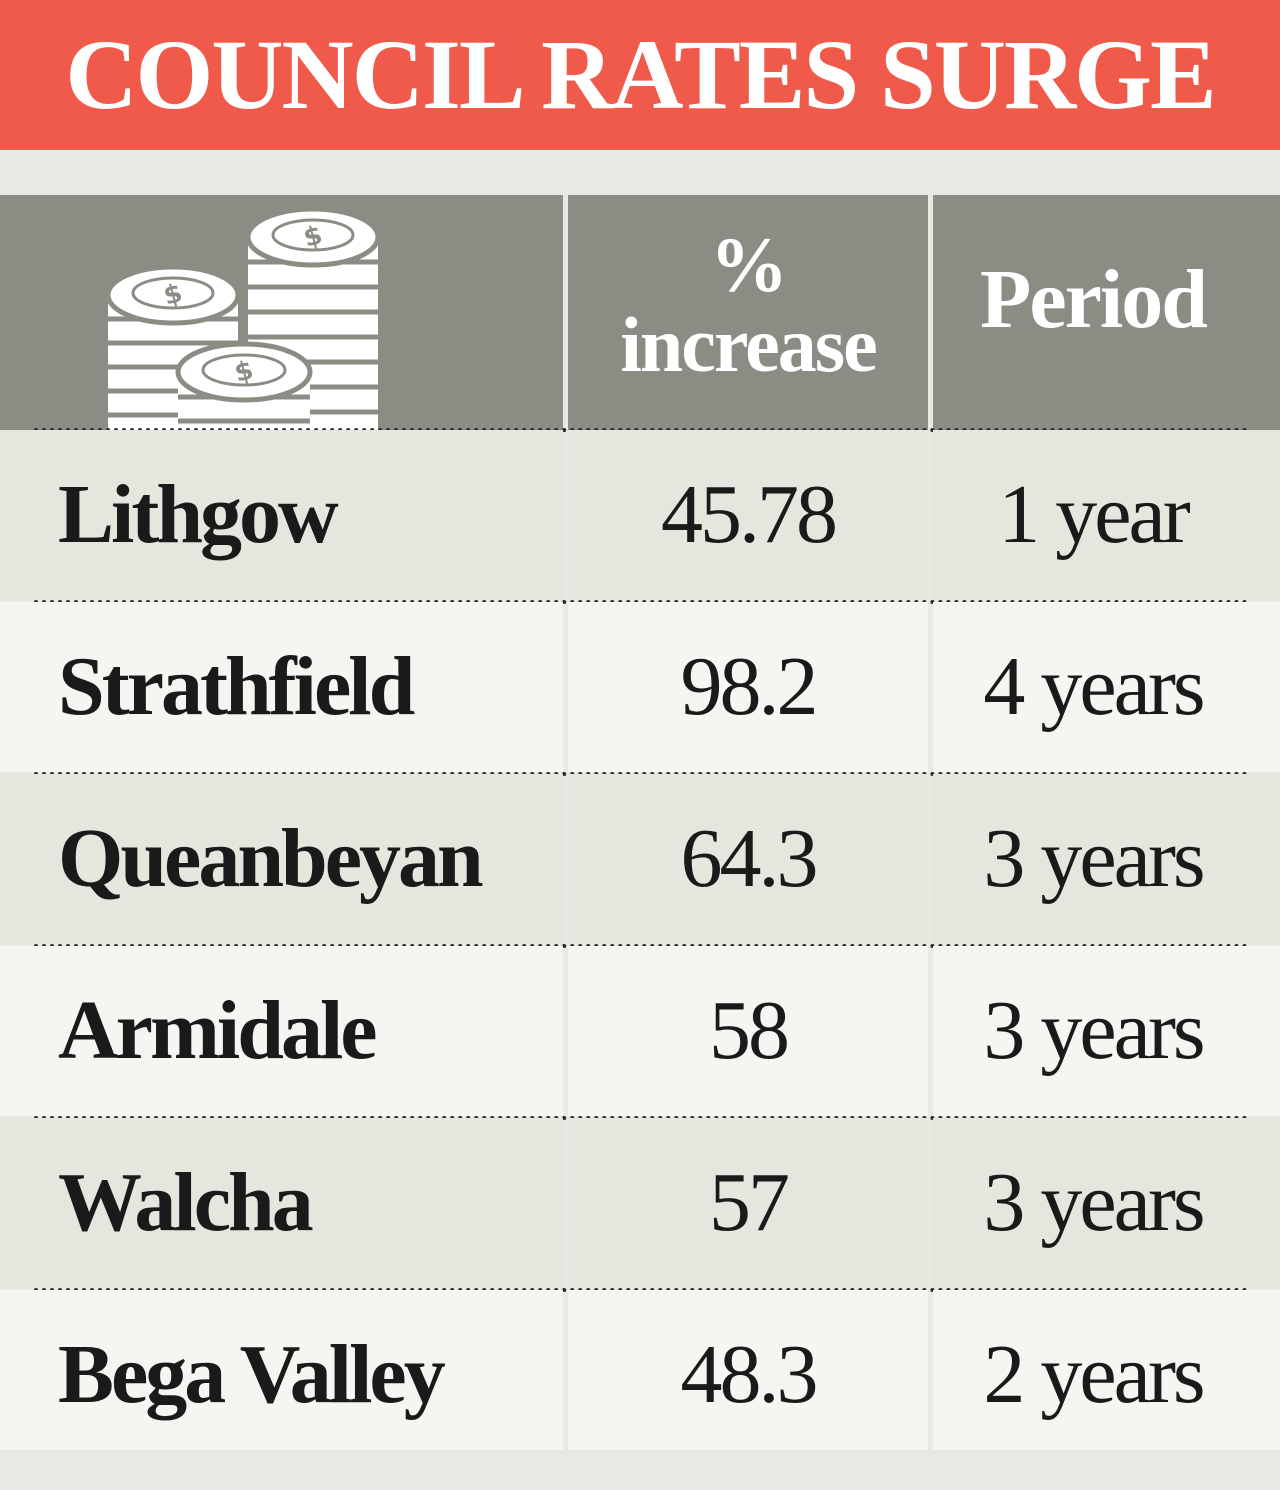  I want to click on header-increase-cell: % increase, so click(748, 312).